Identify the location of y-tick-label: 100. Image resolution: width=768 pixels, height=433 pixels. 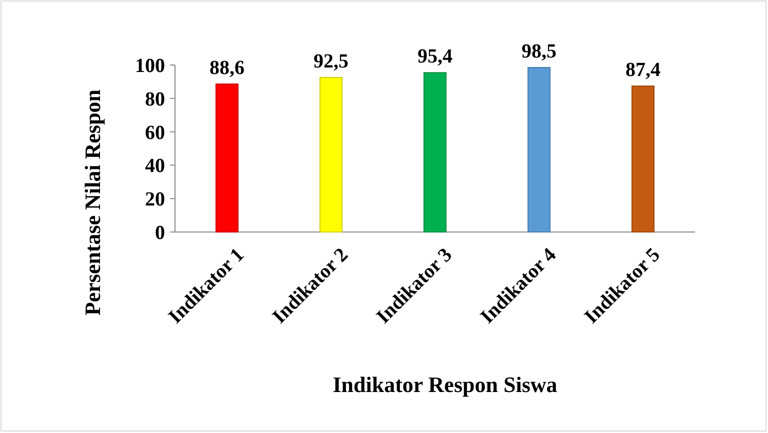
(150, 66).